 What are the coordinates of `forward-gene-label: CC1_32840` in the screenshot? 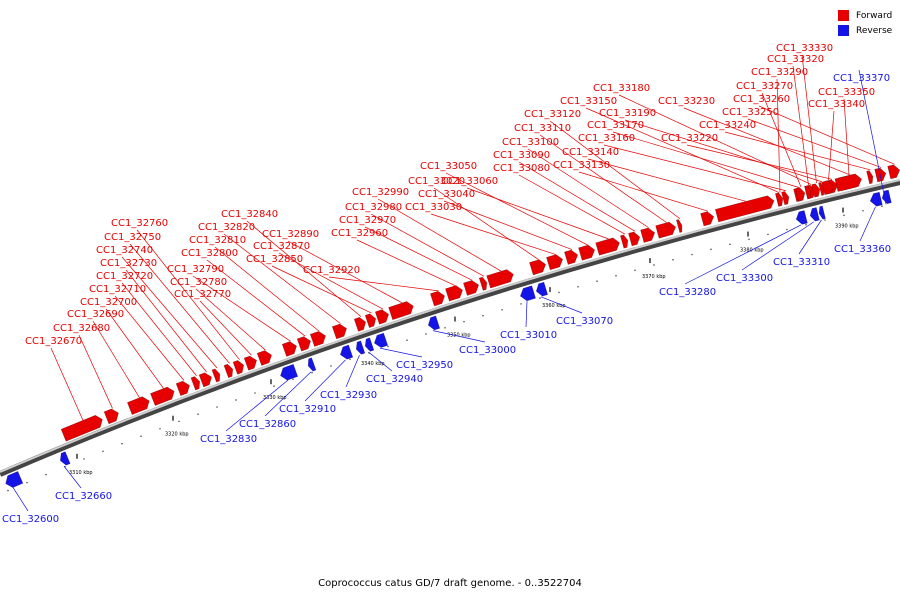 It's located at (249, 214).